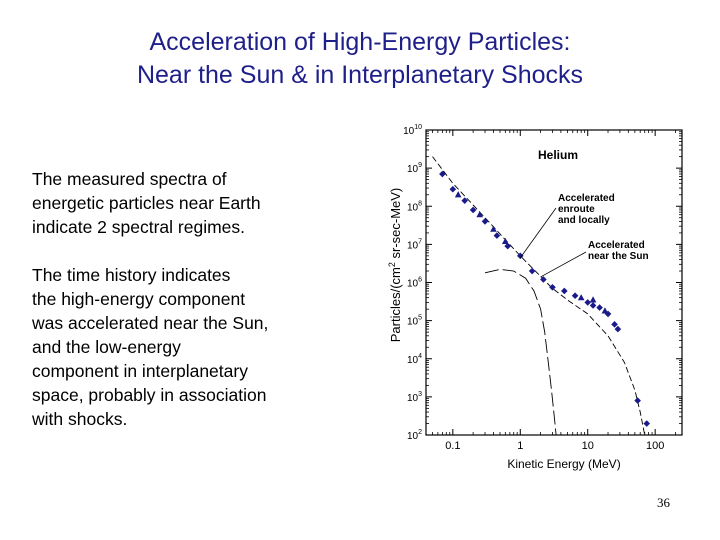 This screenshot has width=720, height=540. Describe the element at coordinates (618, 256) in the screenshot. I see `annotation-line: near the Sun` at that location.